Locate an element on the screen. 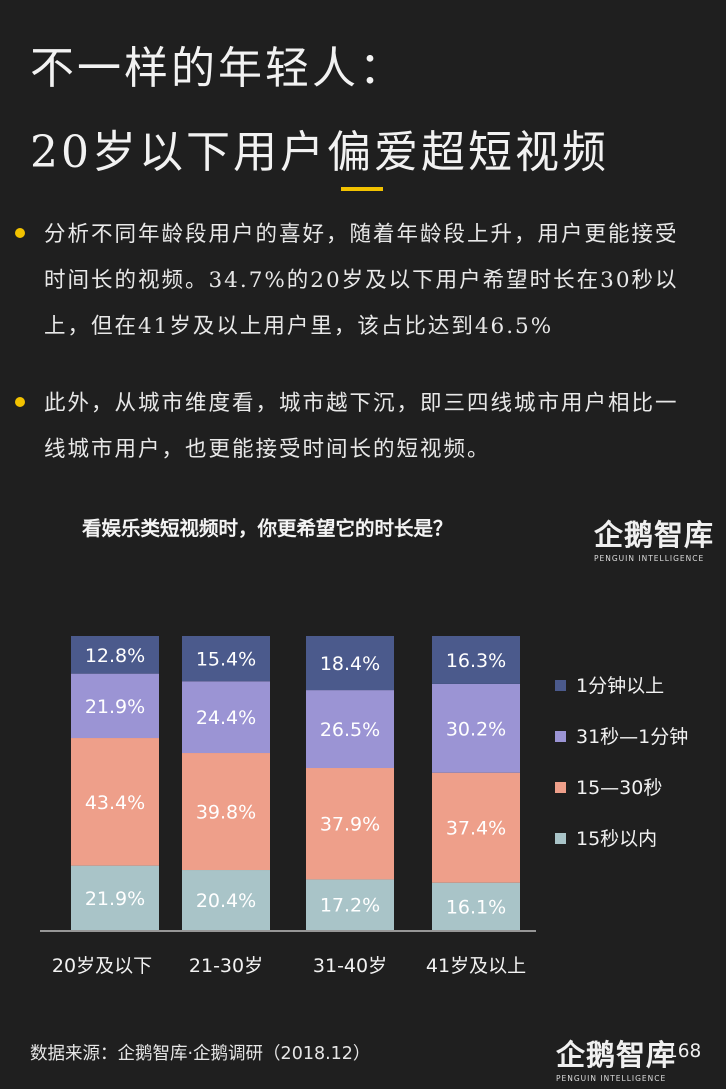  bar-value-label: 39.8% is located at coordinates (226, 813).